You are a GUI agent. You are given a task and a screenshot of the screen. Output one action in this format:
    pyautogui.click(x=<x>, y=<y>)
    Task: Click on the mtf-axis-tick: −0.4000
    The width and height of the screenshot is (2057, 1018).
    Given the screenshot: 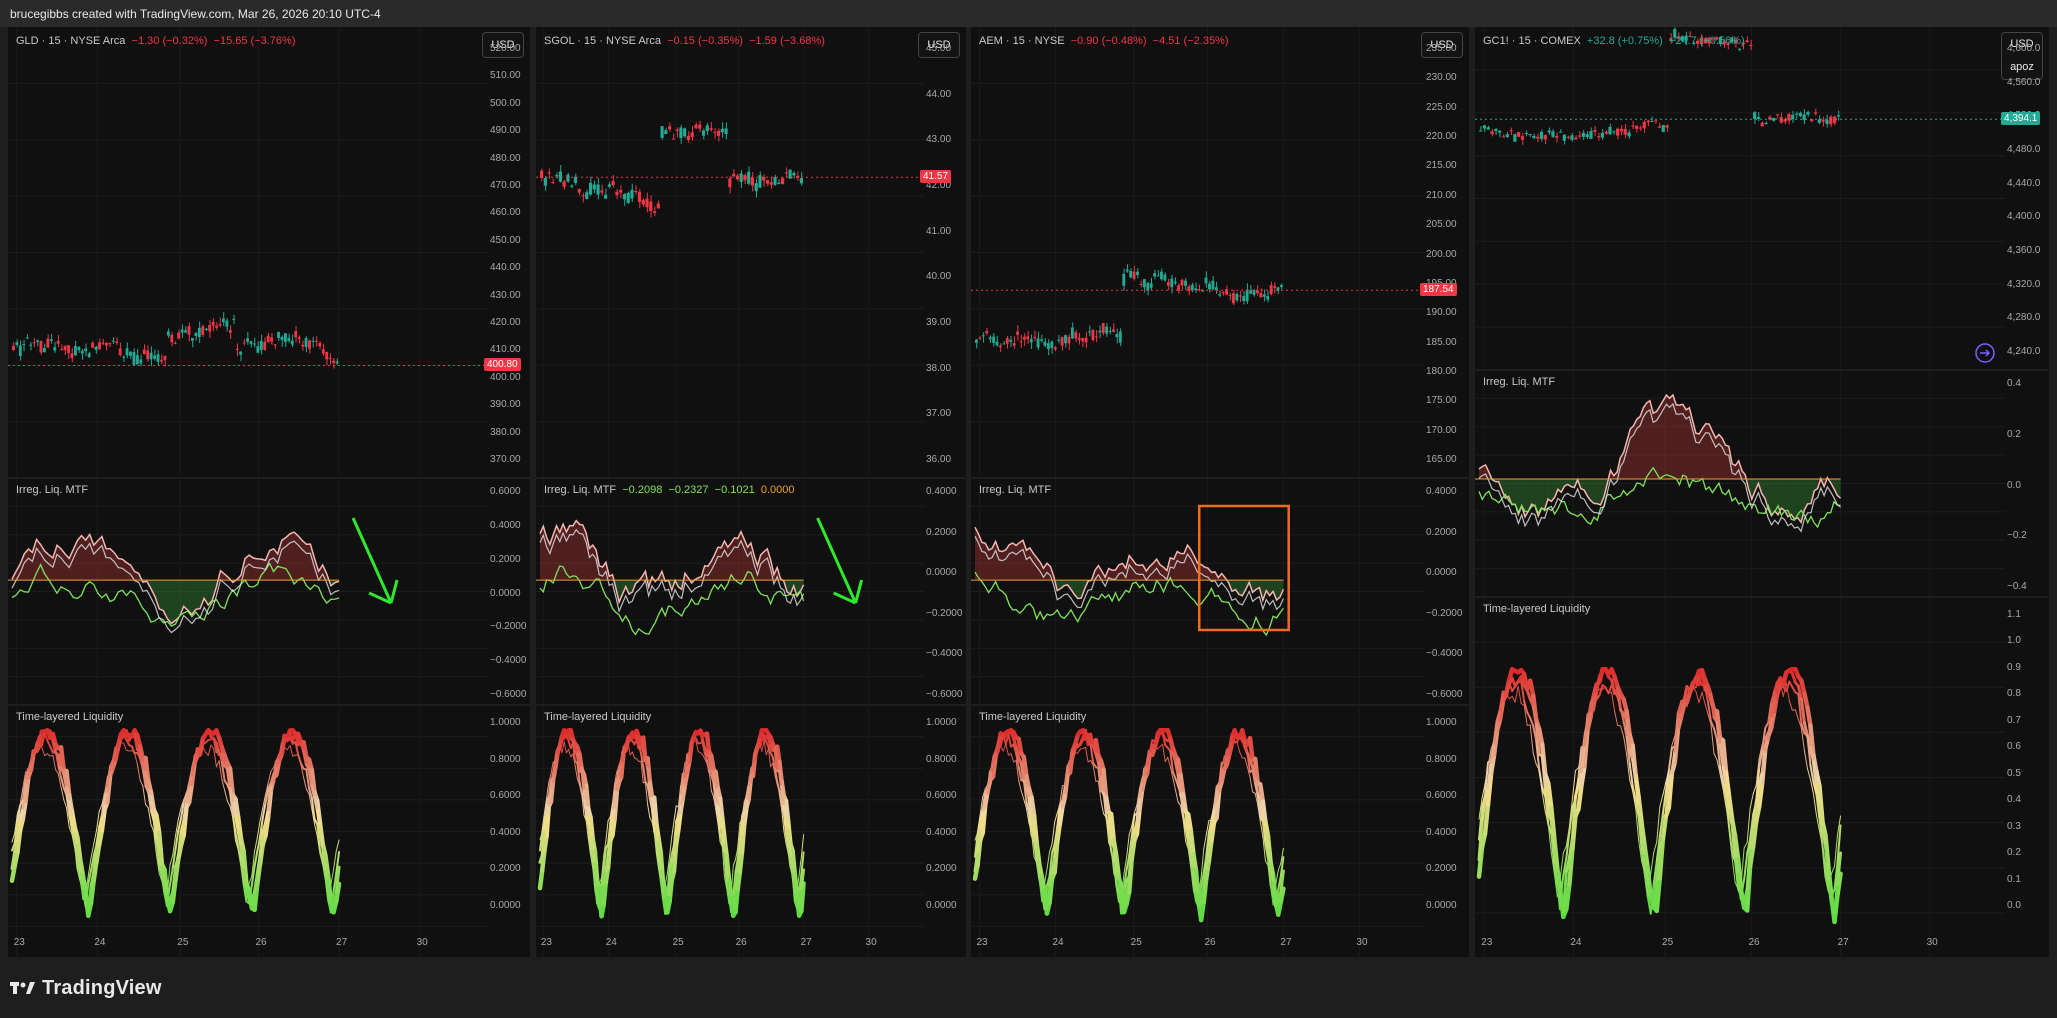 What is the action you would take?
    pyautogui.click(x=1444, y=654)
    